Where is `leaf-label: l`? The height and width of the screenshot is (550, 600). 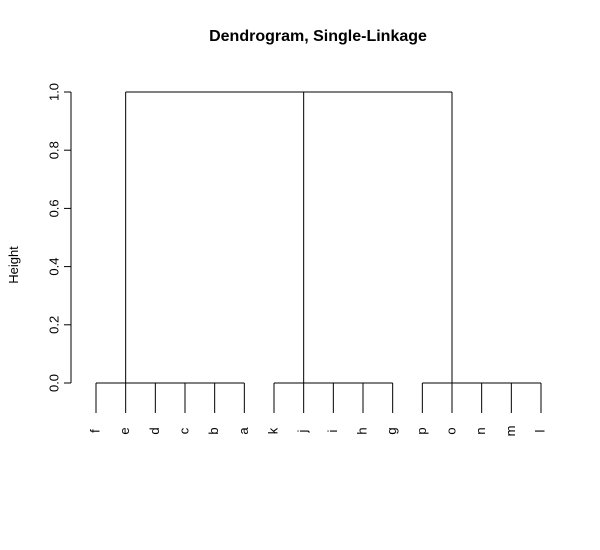
leaf-label: l is located at coordinates (539, 430).